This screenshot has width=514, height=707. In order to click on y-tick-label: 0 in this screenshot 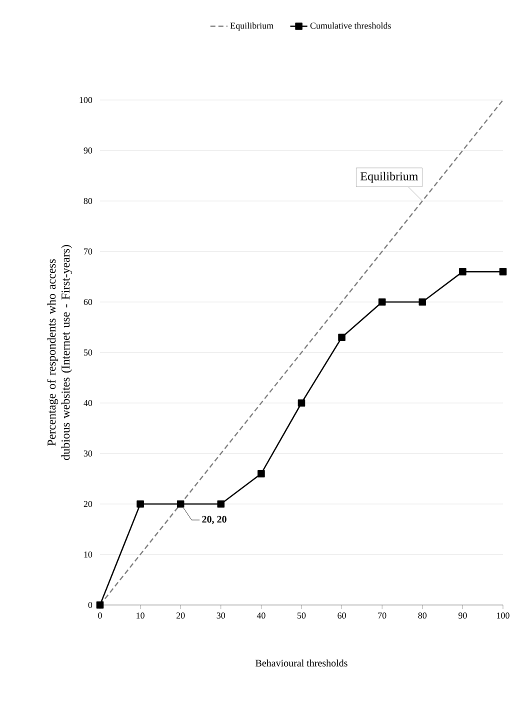, I will do `click(90, 605)`.